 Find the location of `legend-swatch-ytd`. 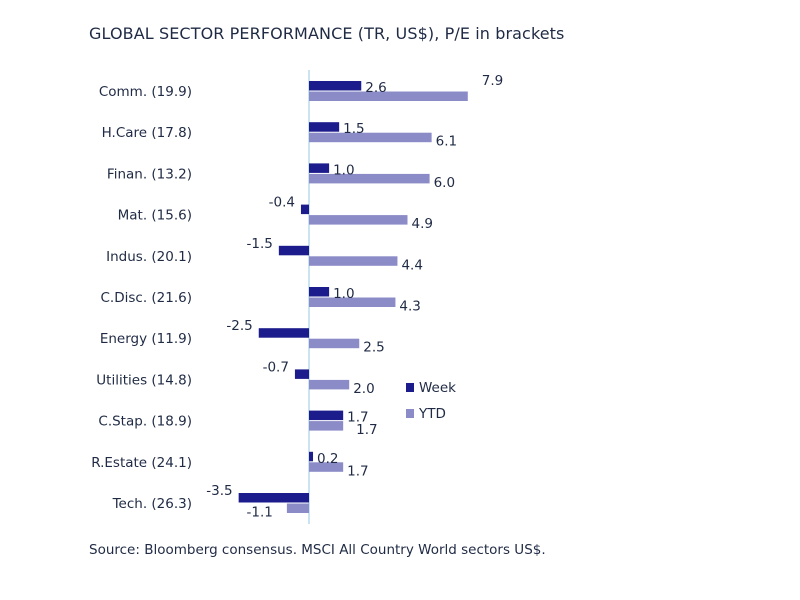

legend-swatch-ytd is located at coordinates (410, 413).